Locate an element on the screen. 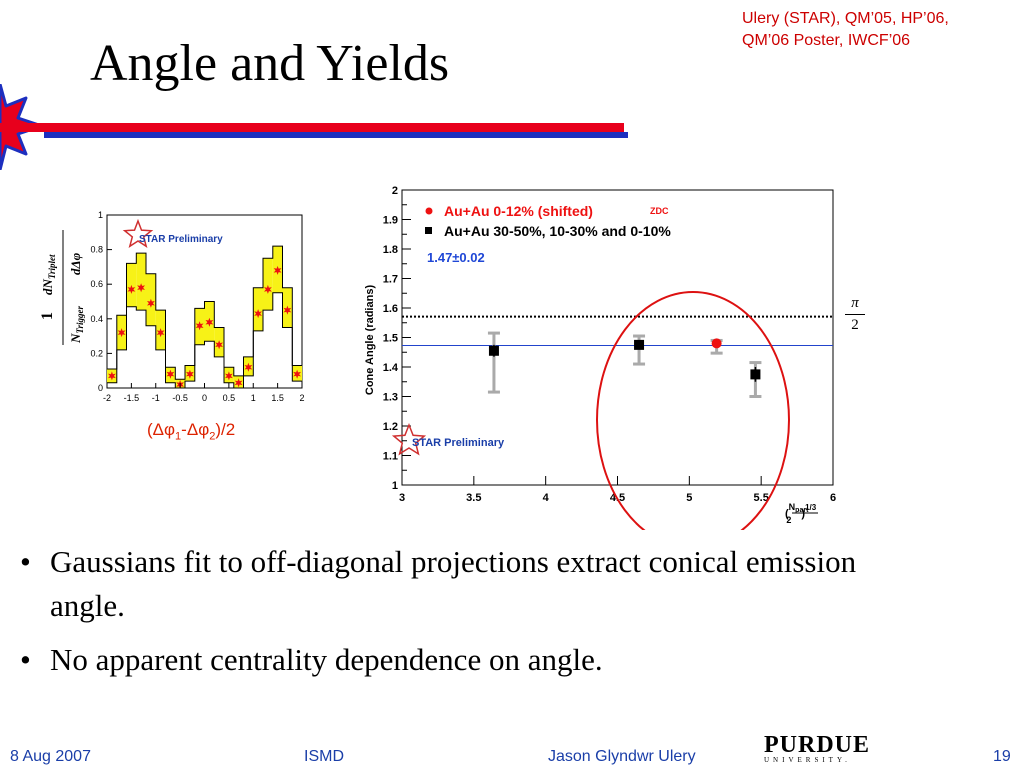  y-tick-label: 1.7 is located at coordinates (390, 280).